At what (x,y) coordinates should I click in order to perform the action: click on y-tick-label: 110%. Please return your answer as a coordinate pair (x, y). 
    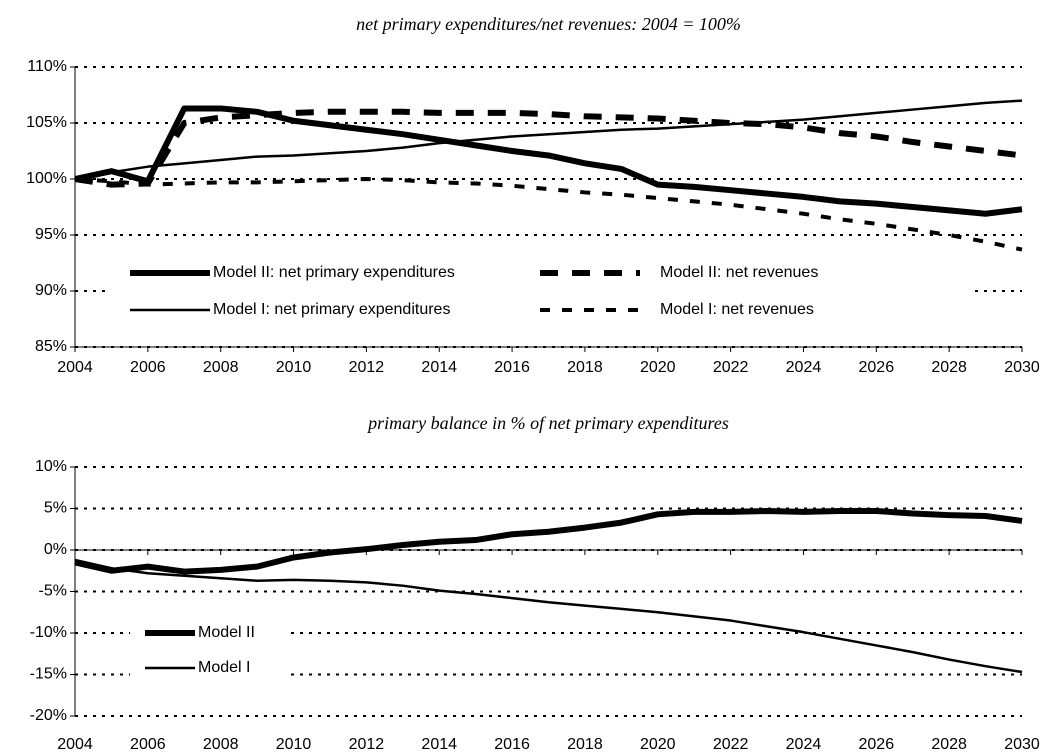
    Looking at the image, I should click on (47, 66).